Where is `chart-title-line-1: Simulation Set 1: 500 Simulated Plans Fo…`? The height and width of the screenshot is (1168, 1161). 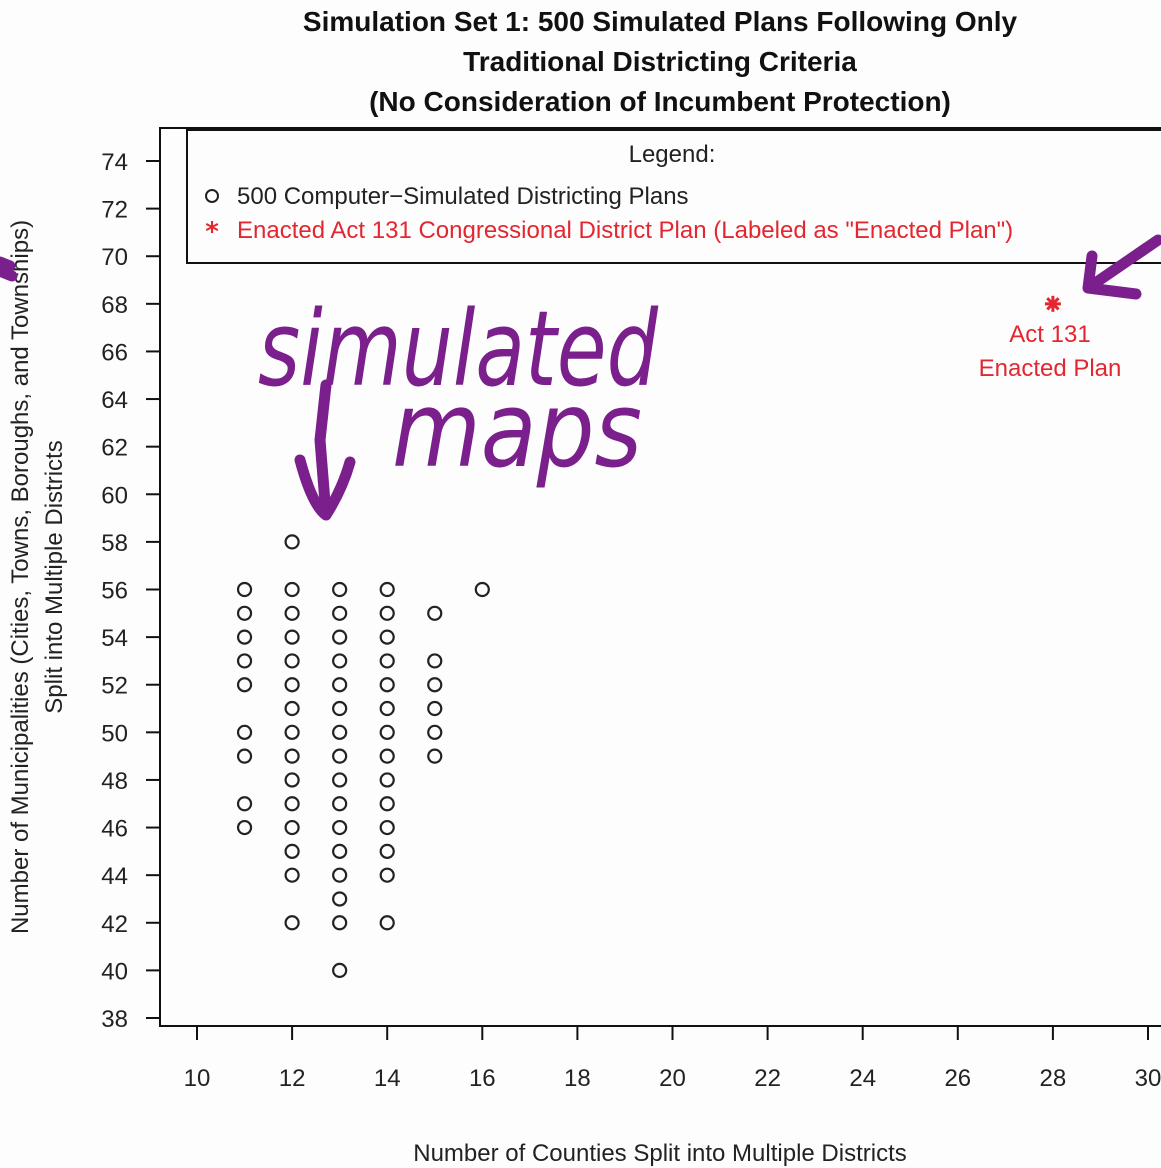
chart-title-line-1: Simulation Set 1: 500 Simulated Plans Fo… is located at coordinates (660, 21).